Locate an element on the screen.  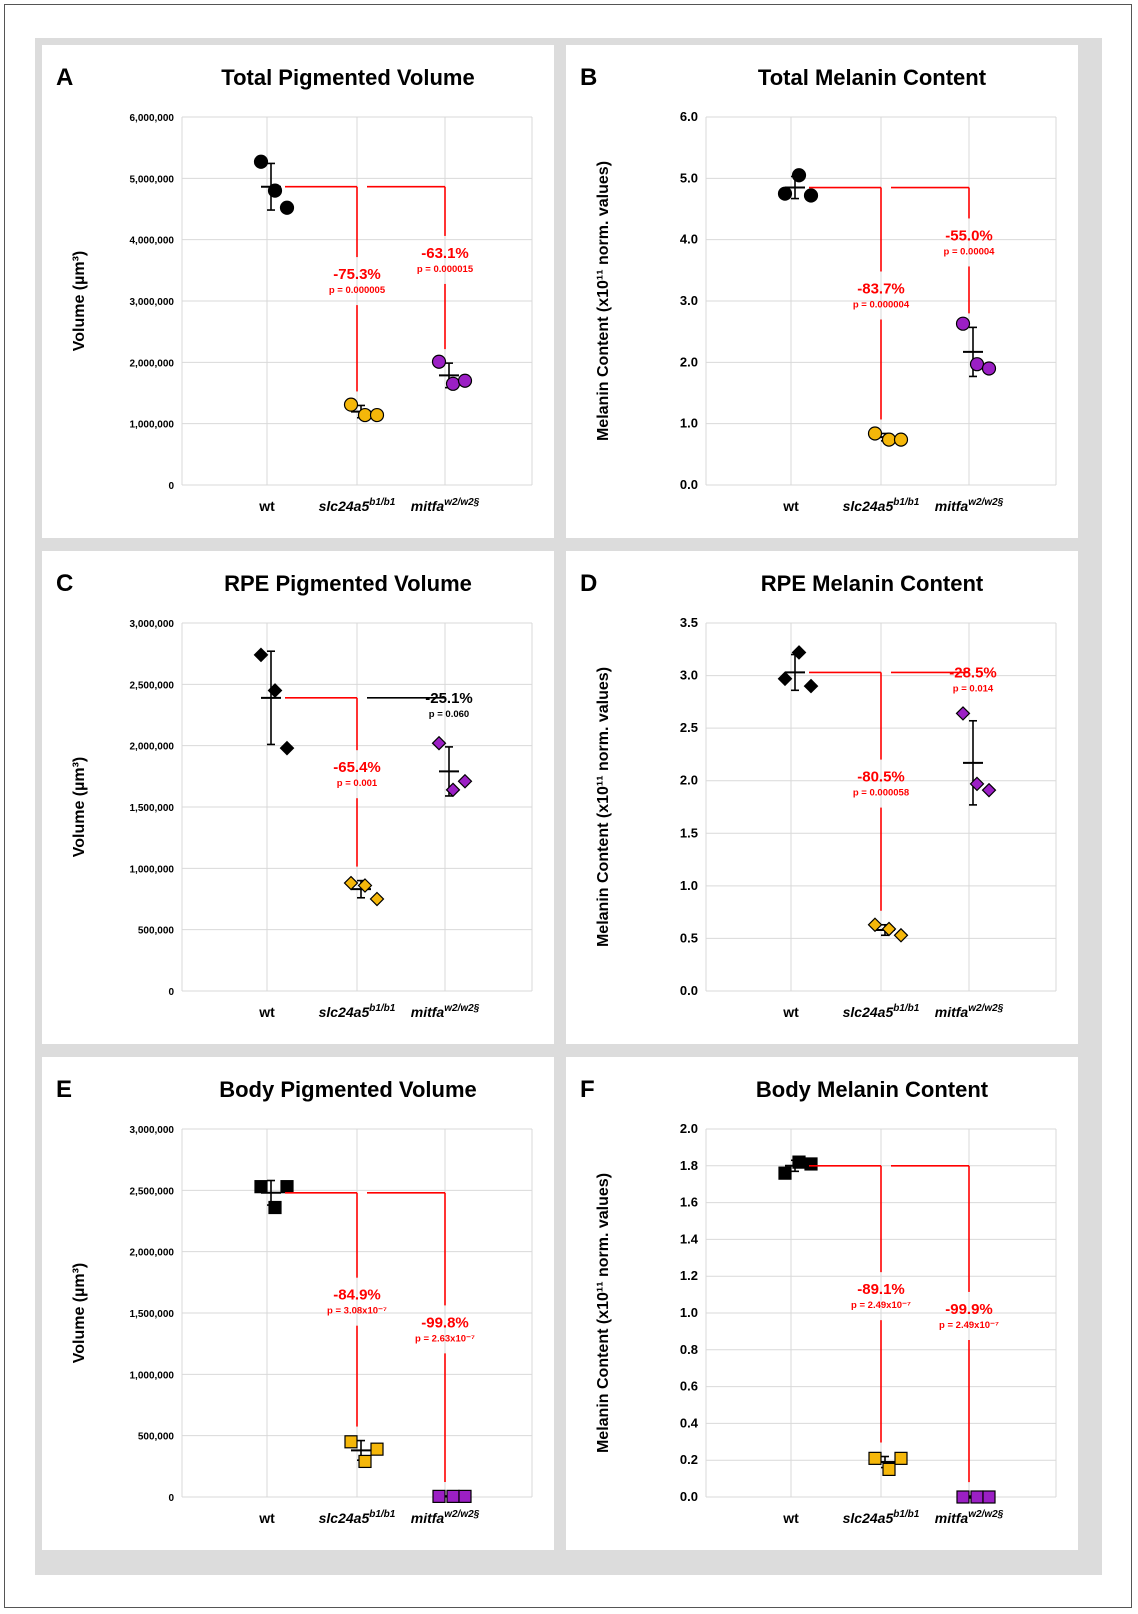
y-tick-label: 1,500,000 is located at coordinates (152, 1314).